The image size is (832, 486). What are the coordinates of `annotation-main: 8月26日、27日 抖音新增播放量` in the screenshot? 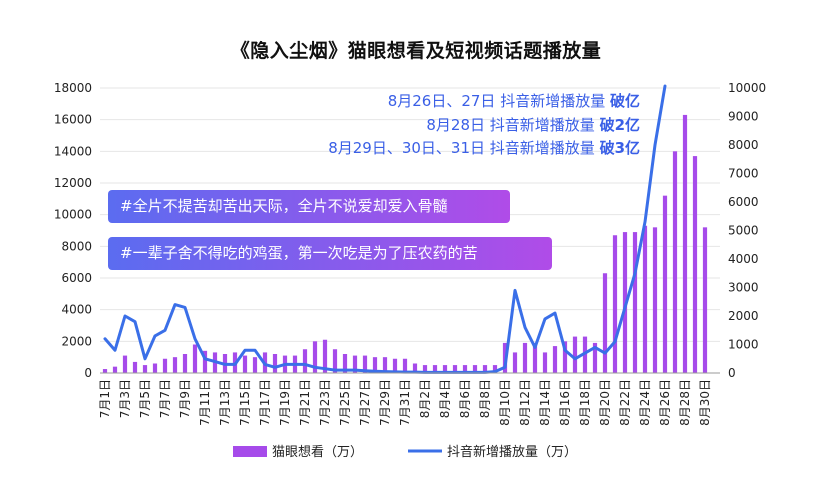 It's located at (499, 101).